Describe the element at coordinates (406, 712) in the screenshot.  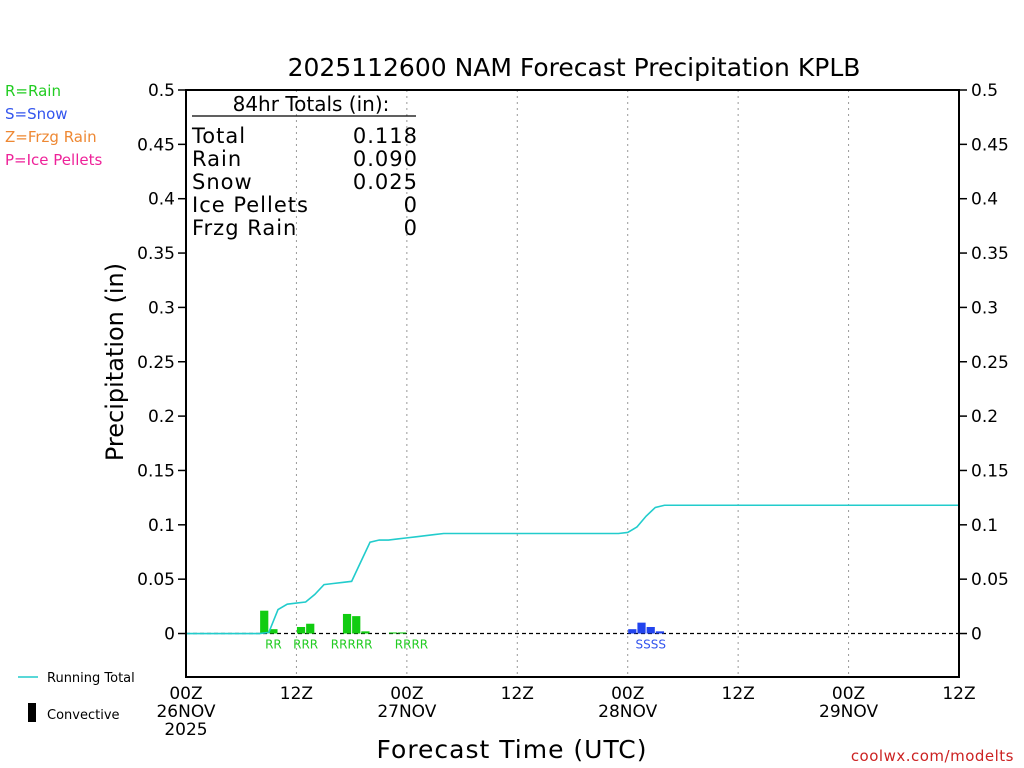
I see `x-tick-label: 27NOV` at that location.